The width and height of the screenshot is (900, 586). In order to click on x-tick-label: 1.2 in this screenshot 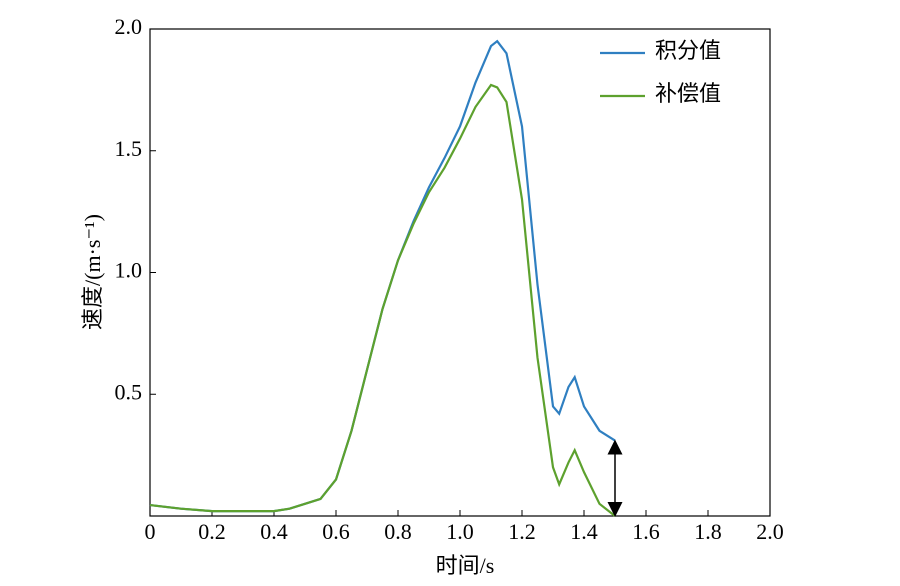, I will do `click(522, 531)`.